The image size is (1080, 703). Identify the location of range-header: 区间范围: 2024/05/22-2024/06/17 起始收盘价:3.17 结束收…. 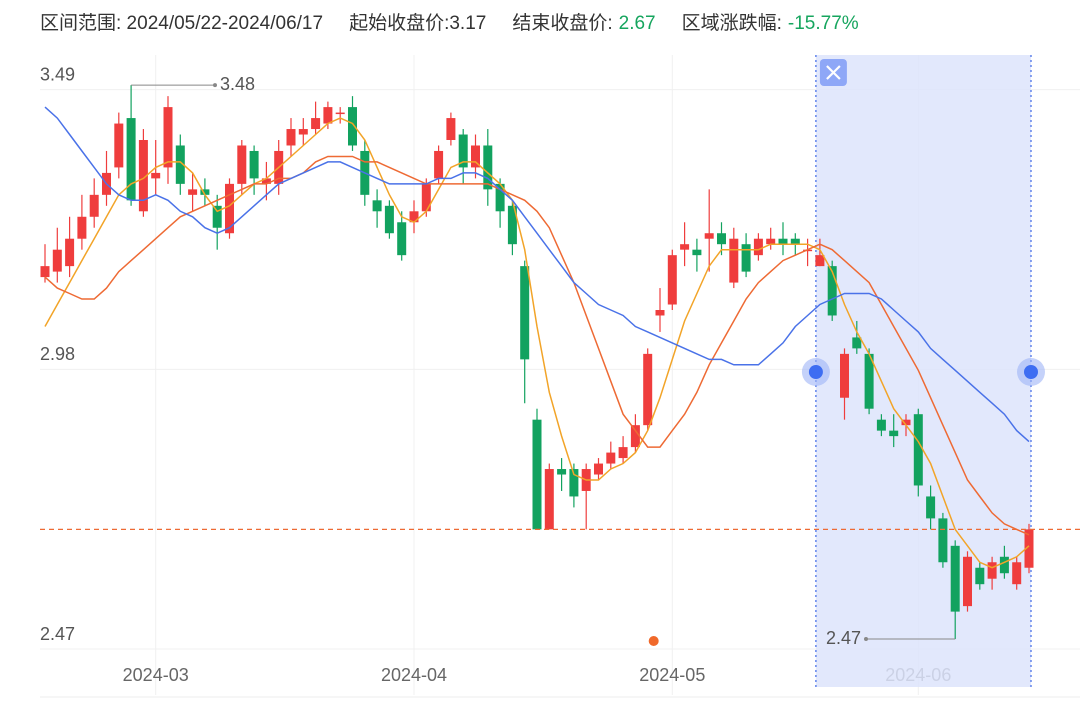
(462, 21).